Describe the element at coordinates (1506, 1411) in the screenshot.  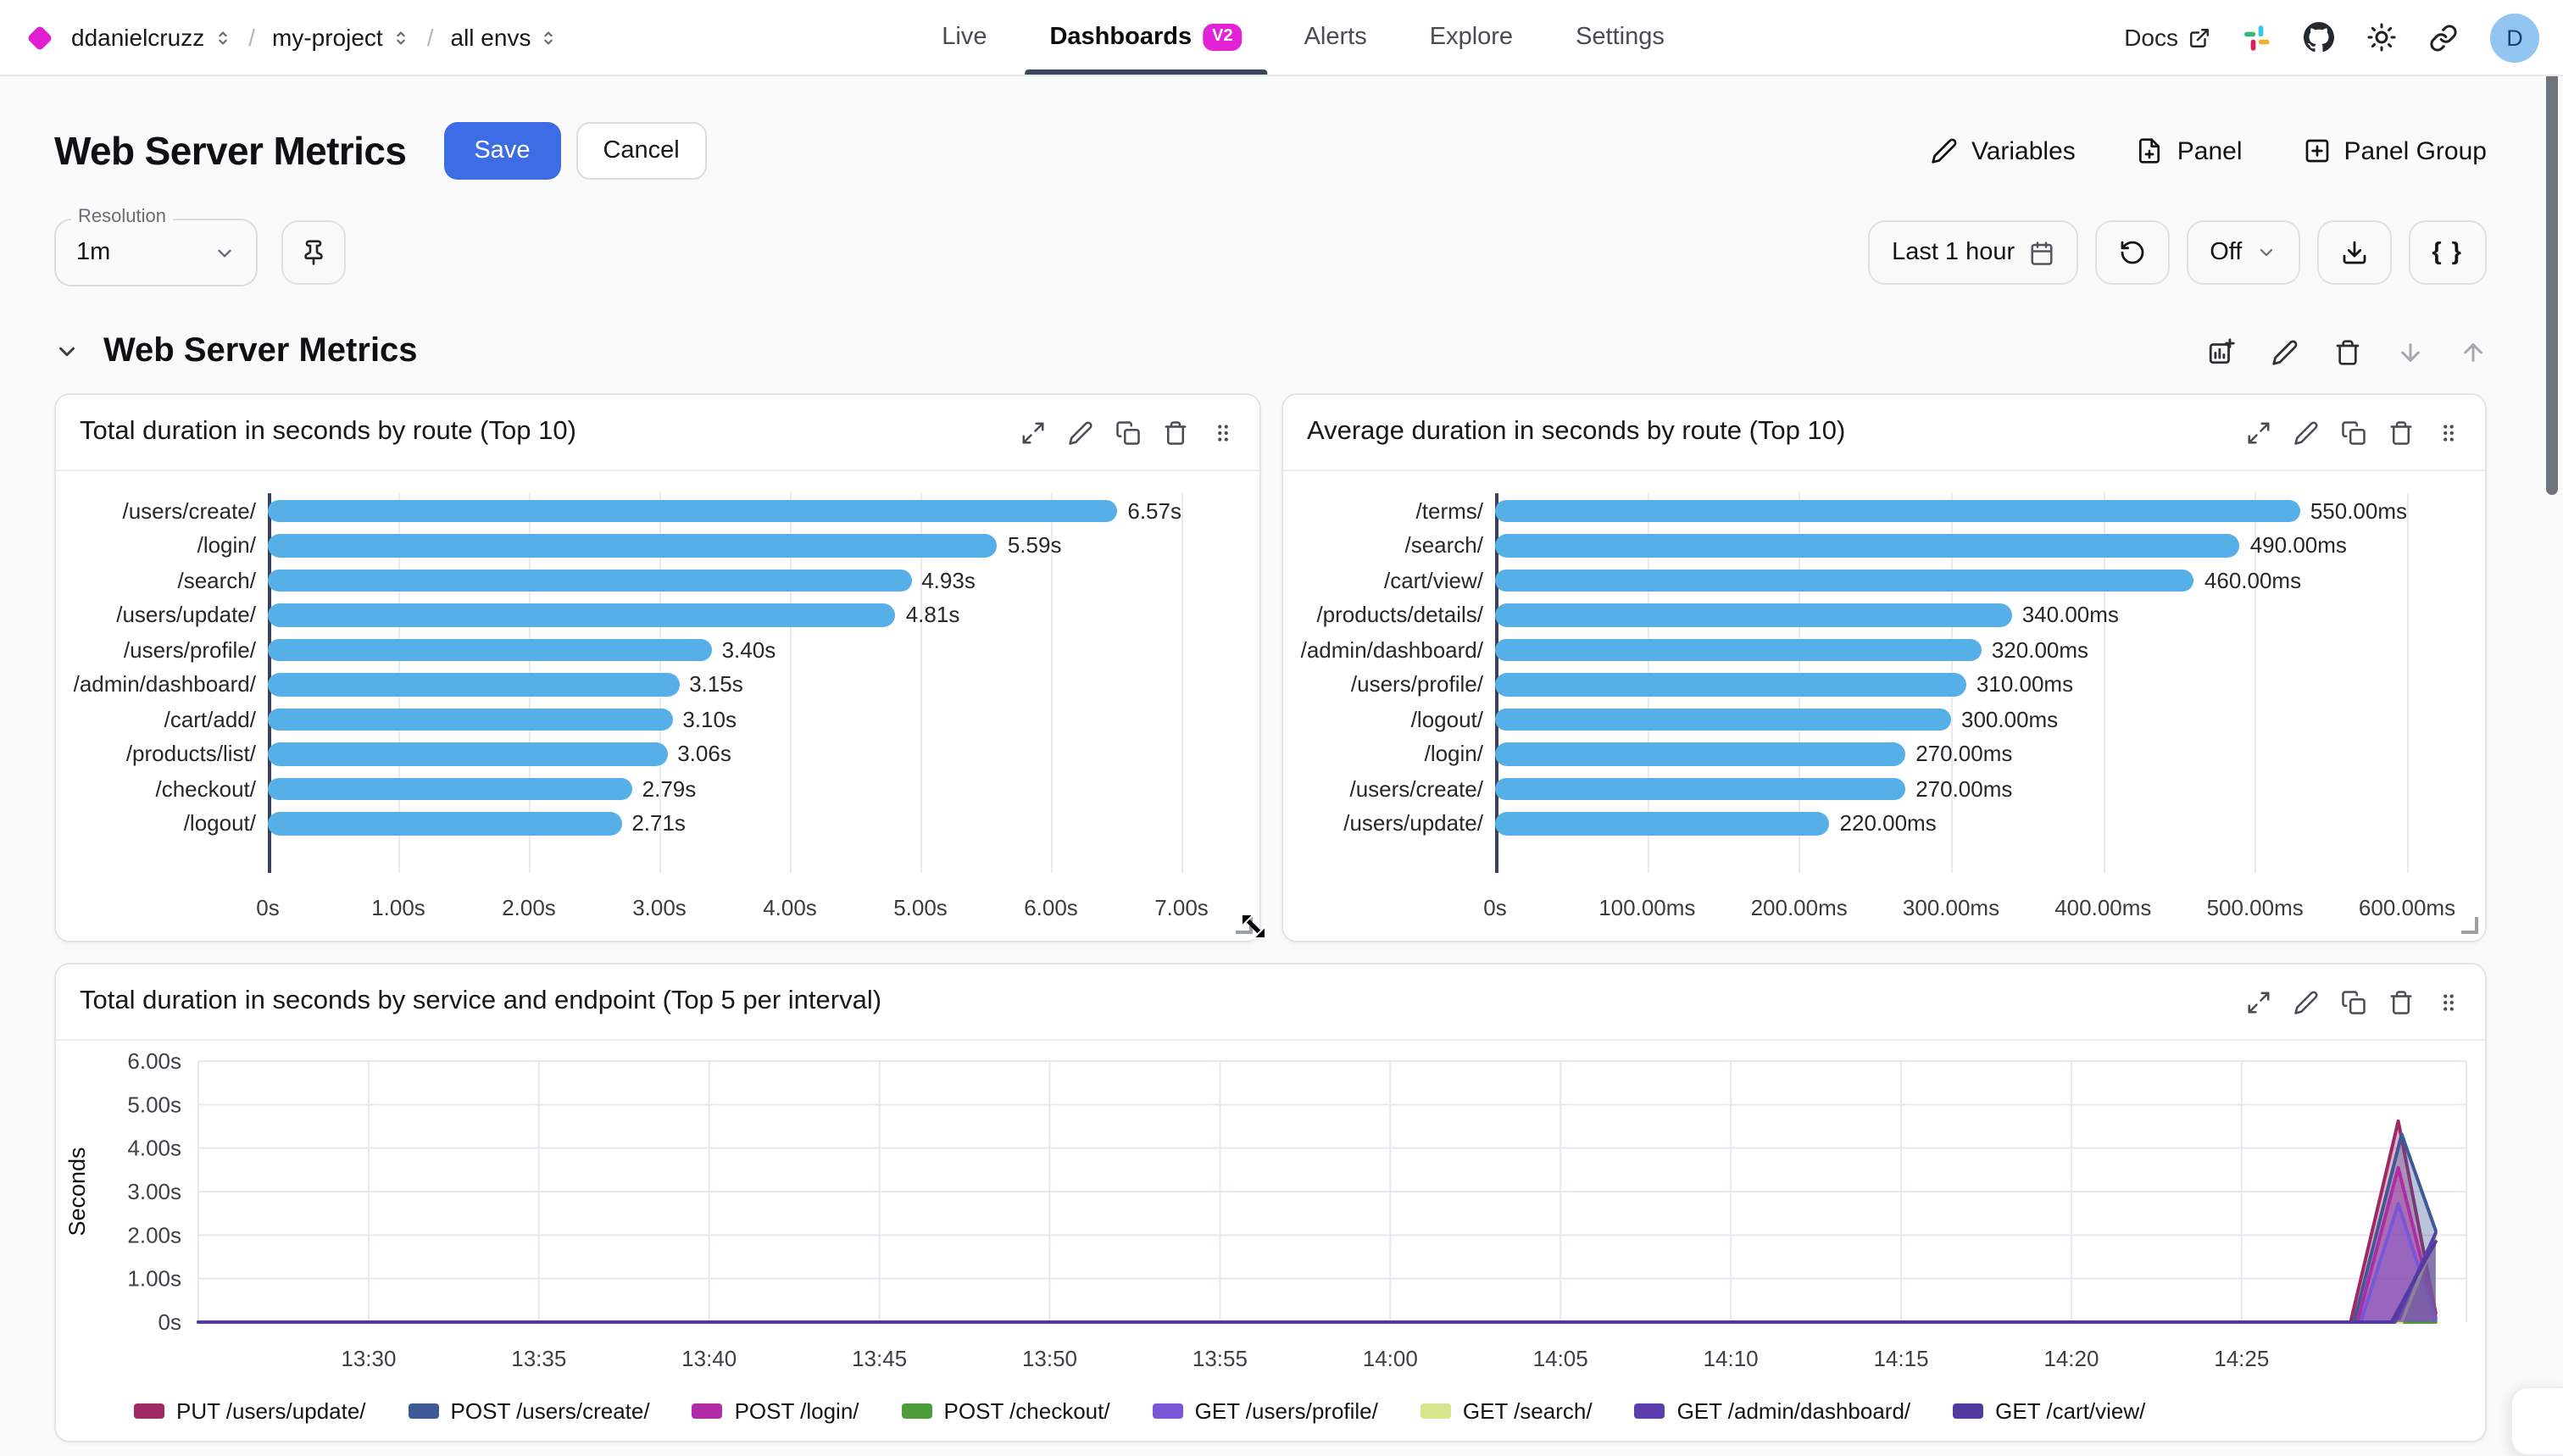
I see `legend-item: GET /search/` at that location.